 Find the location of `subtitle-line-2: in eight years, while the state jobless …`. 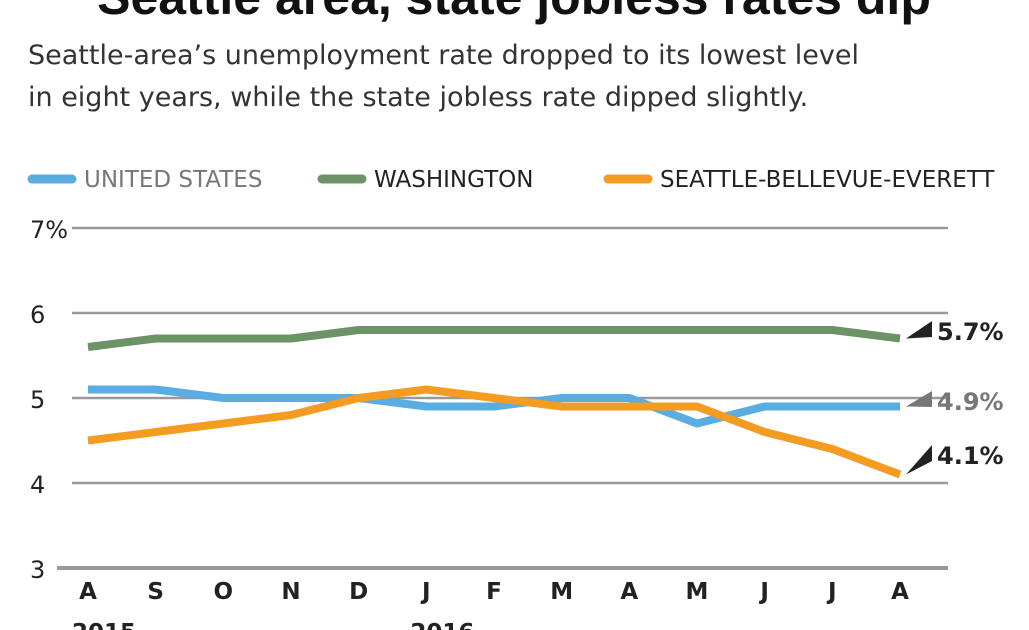

subtitle-line-2: in eight years, while the state jobless … is located at coordinates (418, 97).